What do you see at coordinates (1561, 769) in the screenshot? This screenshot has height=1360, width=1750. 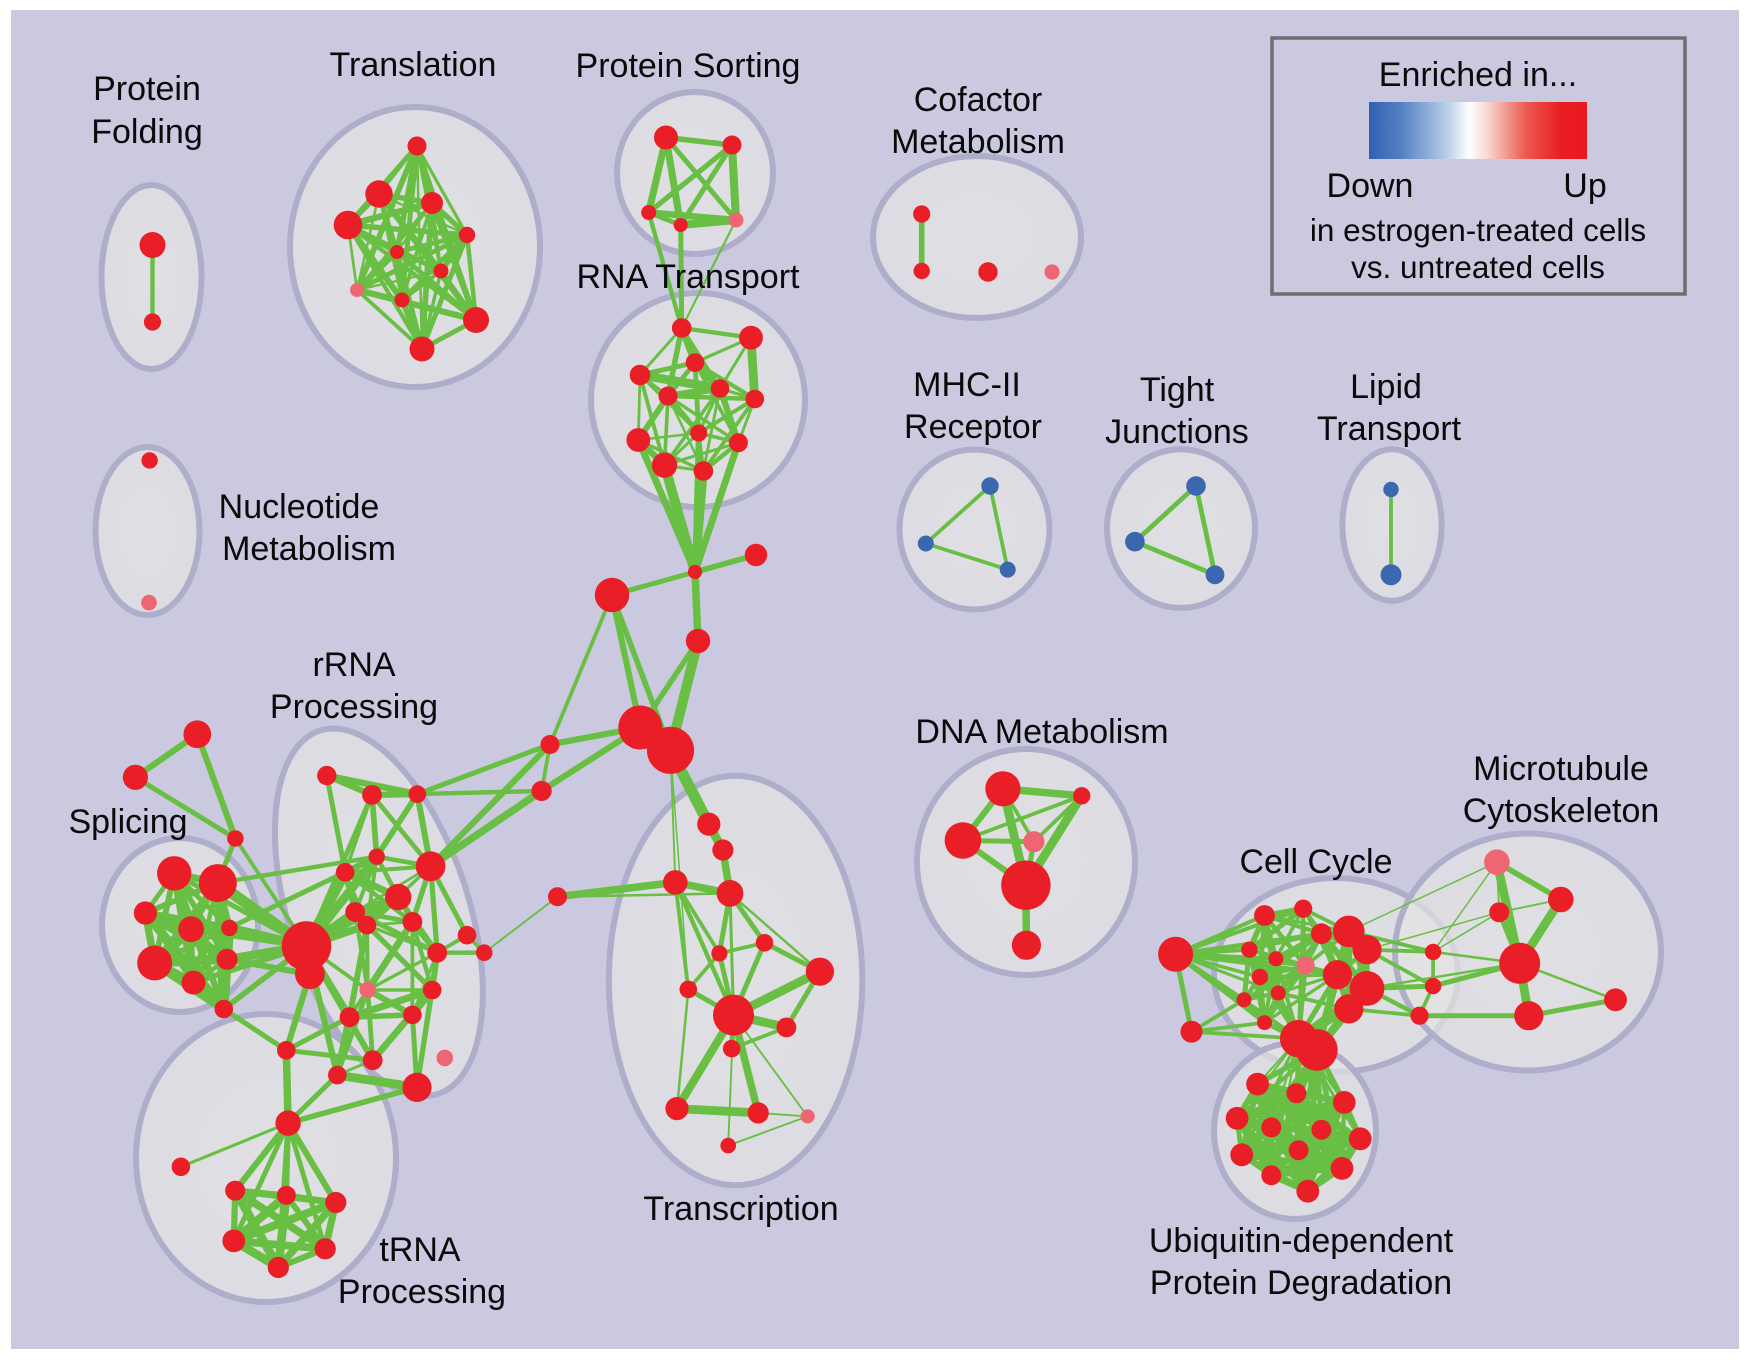 I see `svg-text: Microtubule` at bounding box center [1561, 769].